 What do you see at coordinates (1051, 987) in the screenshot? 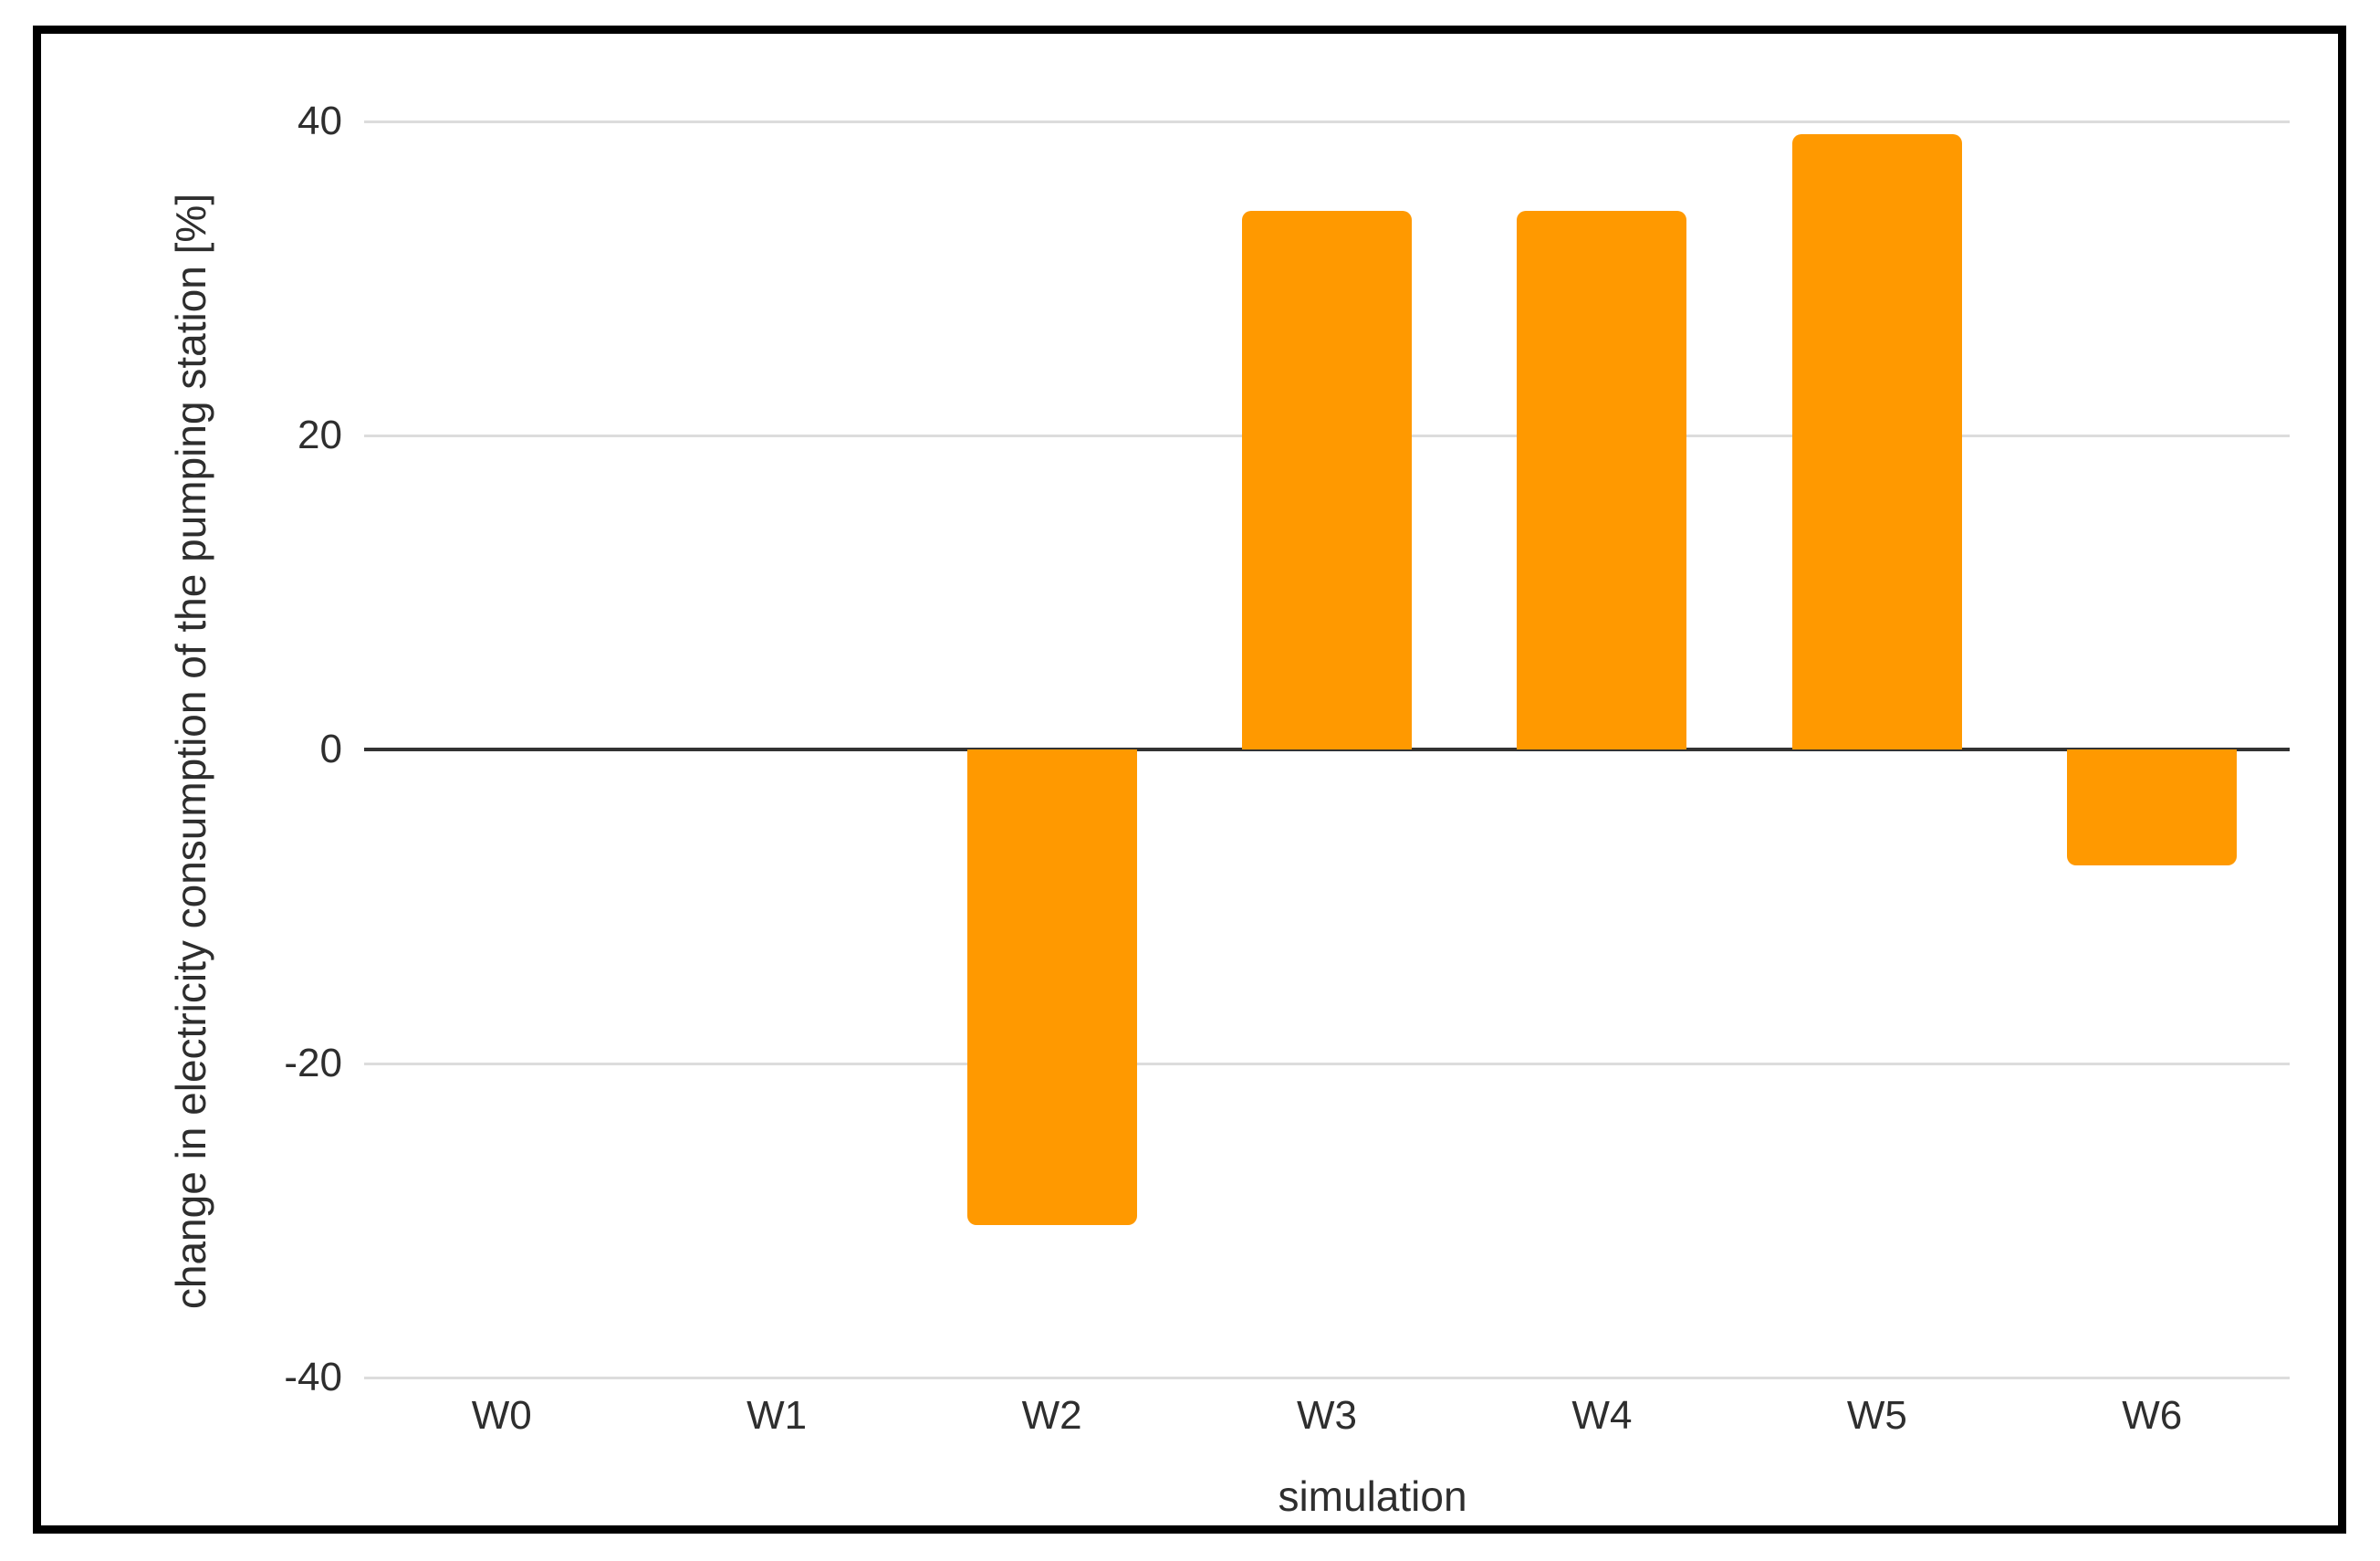
I see `bar-W2` at bounding box center [1051, 987].